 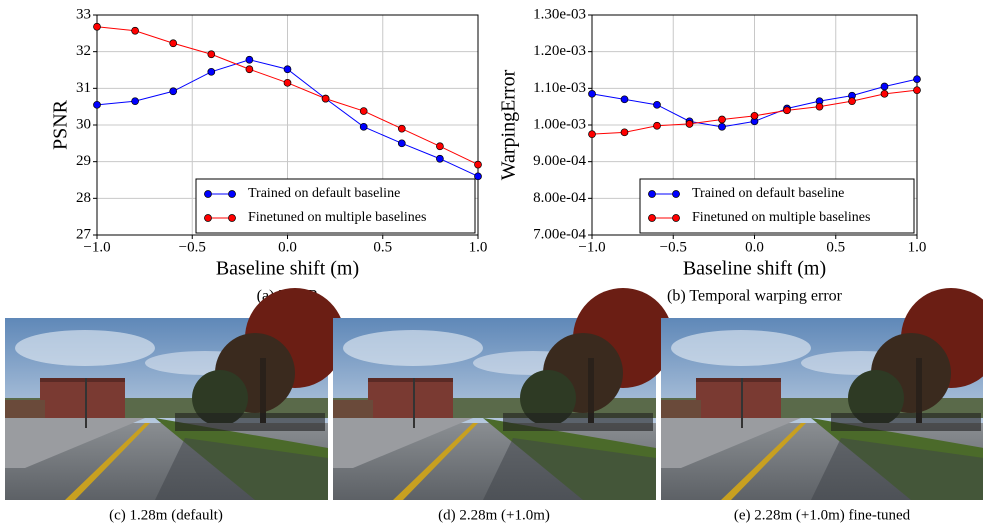 What do you see at coordinates (559, 14) in the screenshot?
I see `y-tick-label: 1.30e-03` at bounding box center [559, 14].